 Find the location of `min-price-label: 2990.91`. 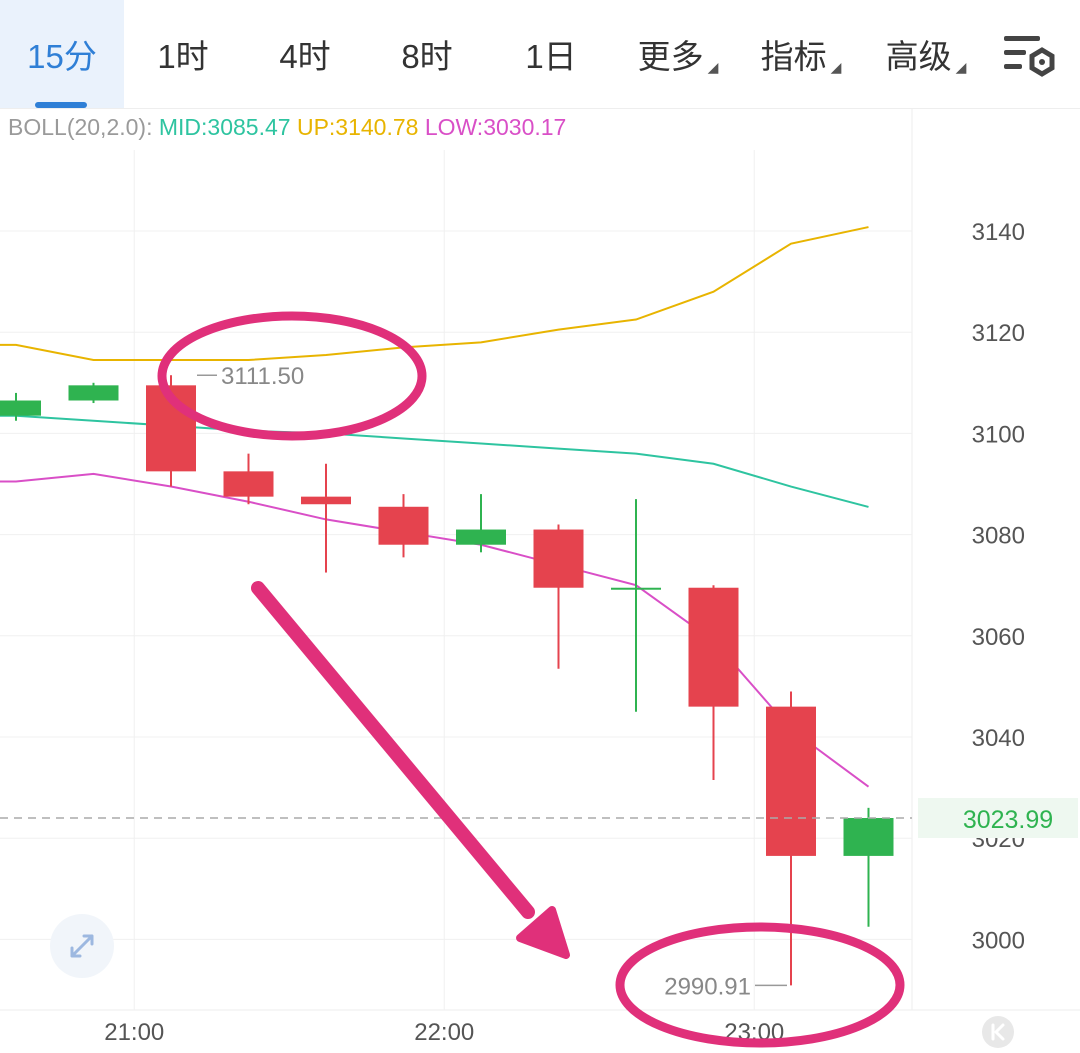

min-price-label: 2990.91 is located at coordinates (707, 986).